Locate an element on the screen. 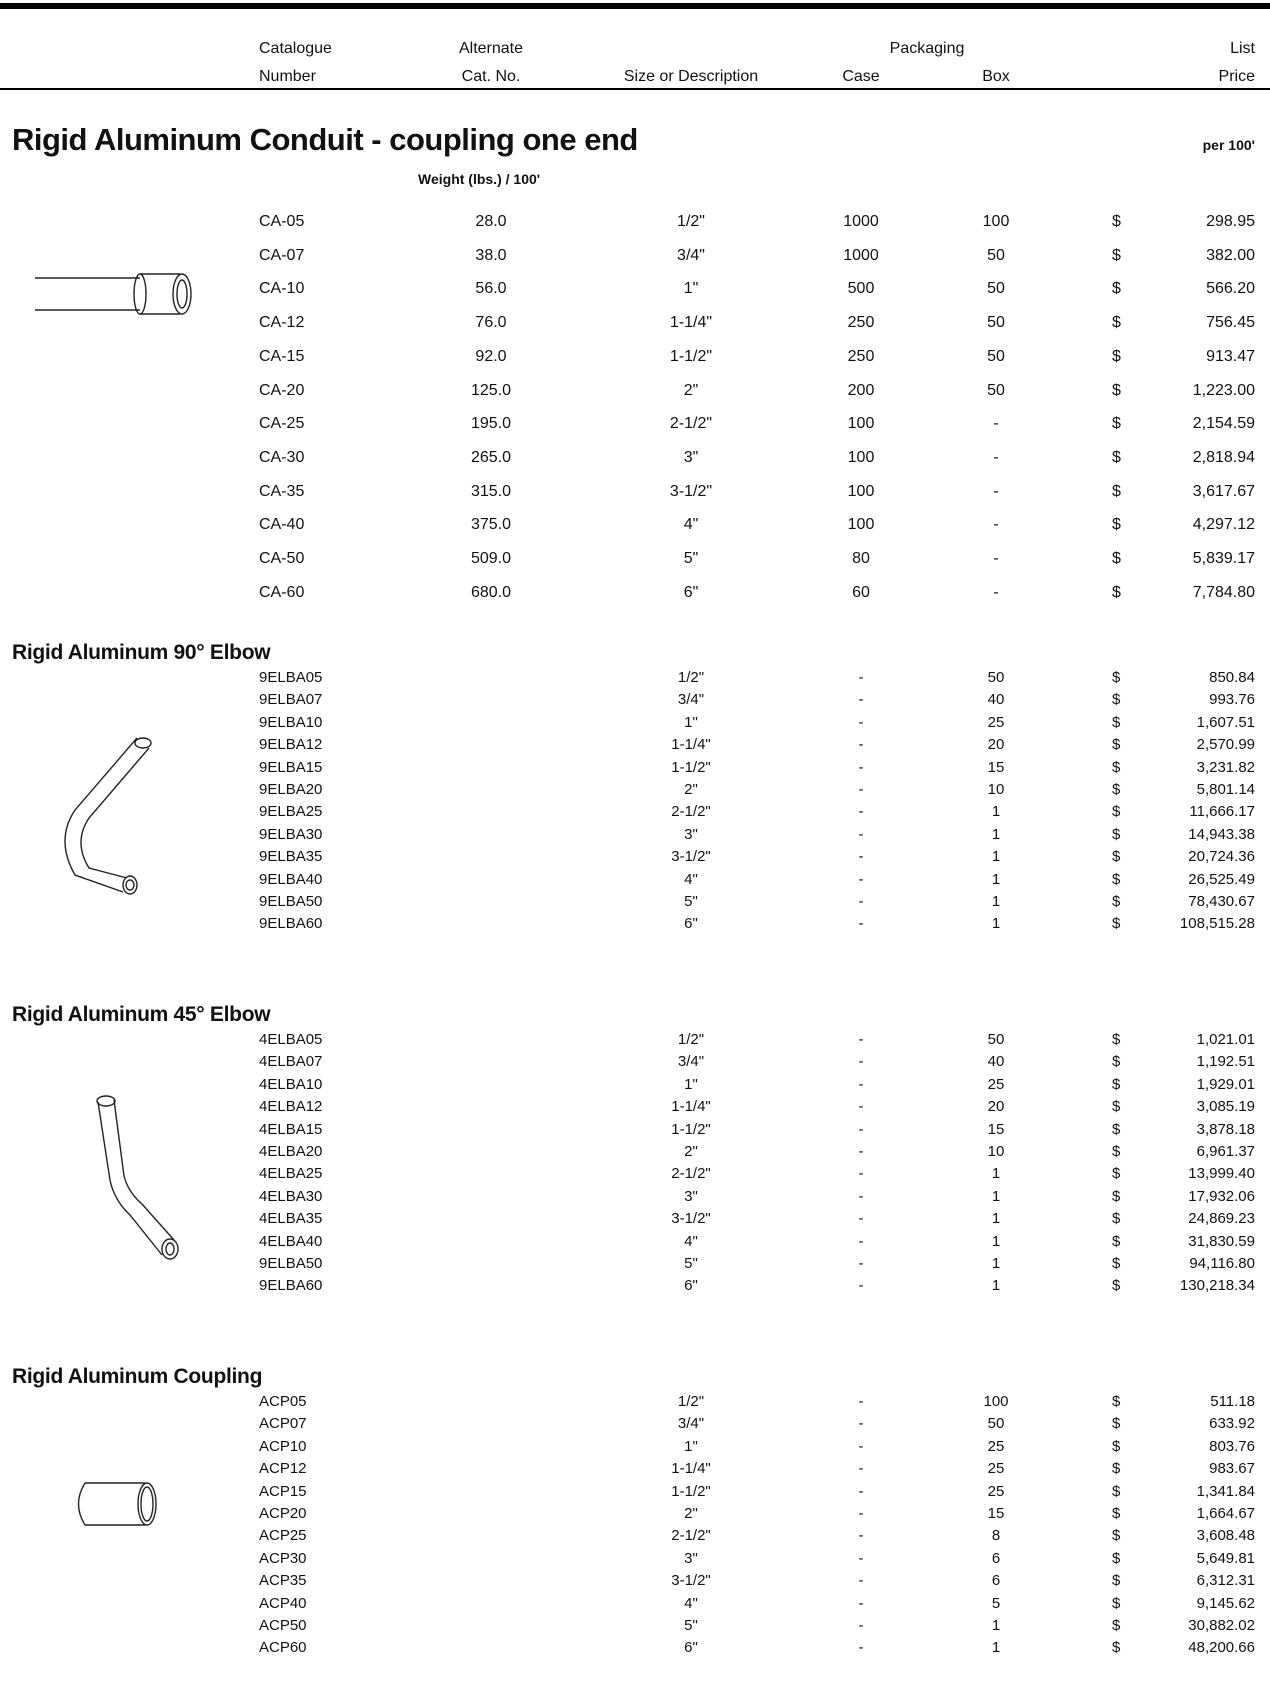  cell: 15 is located at coordinates (996, 767).